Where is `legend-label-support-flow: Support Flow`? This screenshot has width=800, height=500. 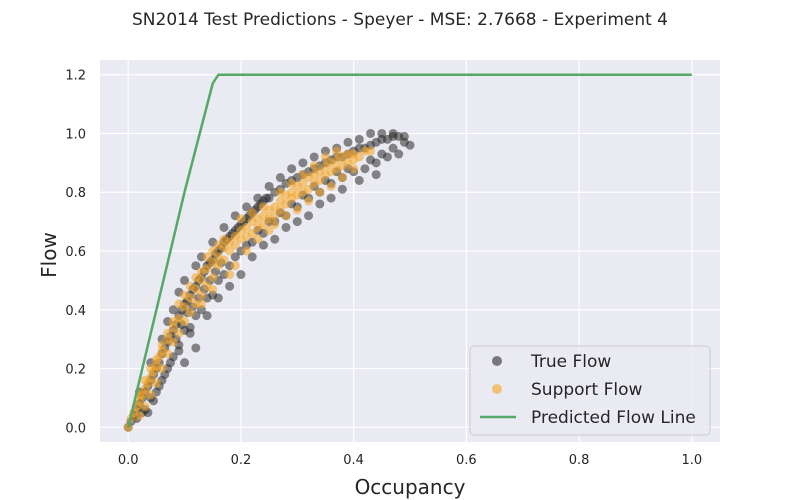
legend-label-support-flow: Support Flow is located at coordinates (587, 390).